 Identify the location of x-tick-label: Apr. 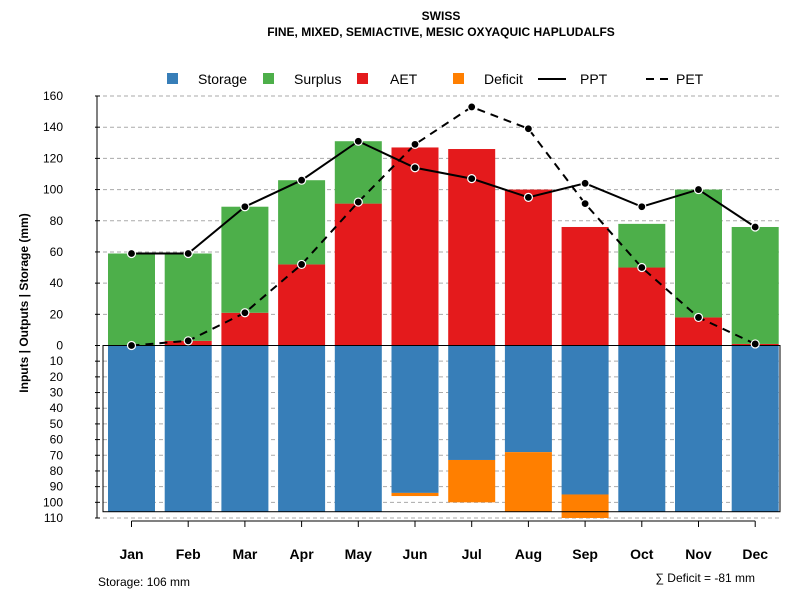
(302, 554).